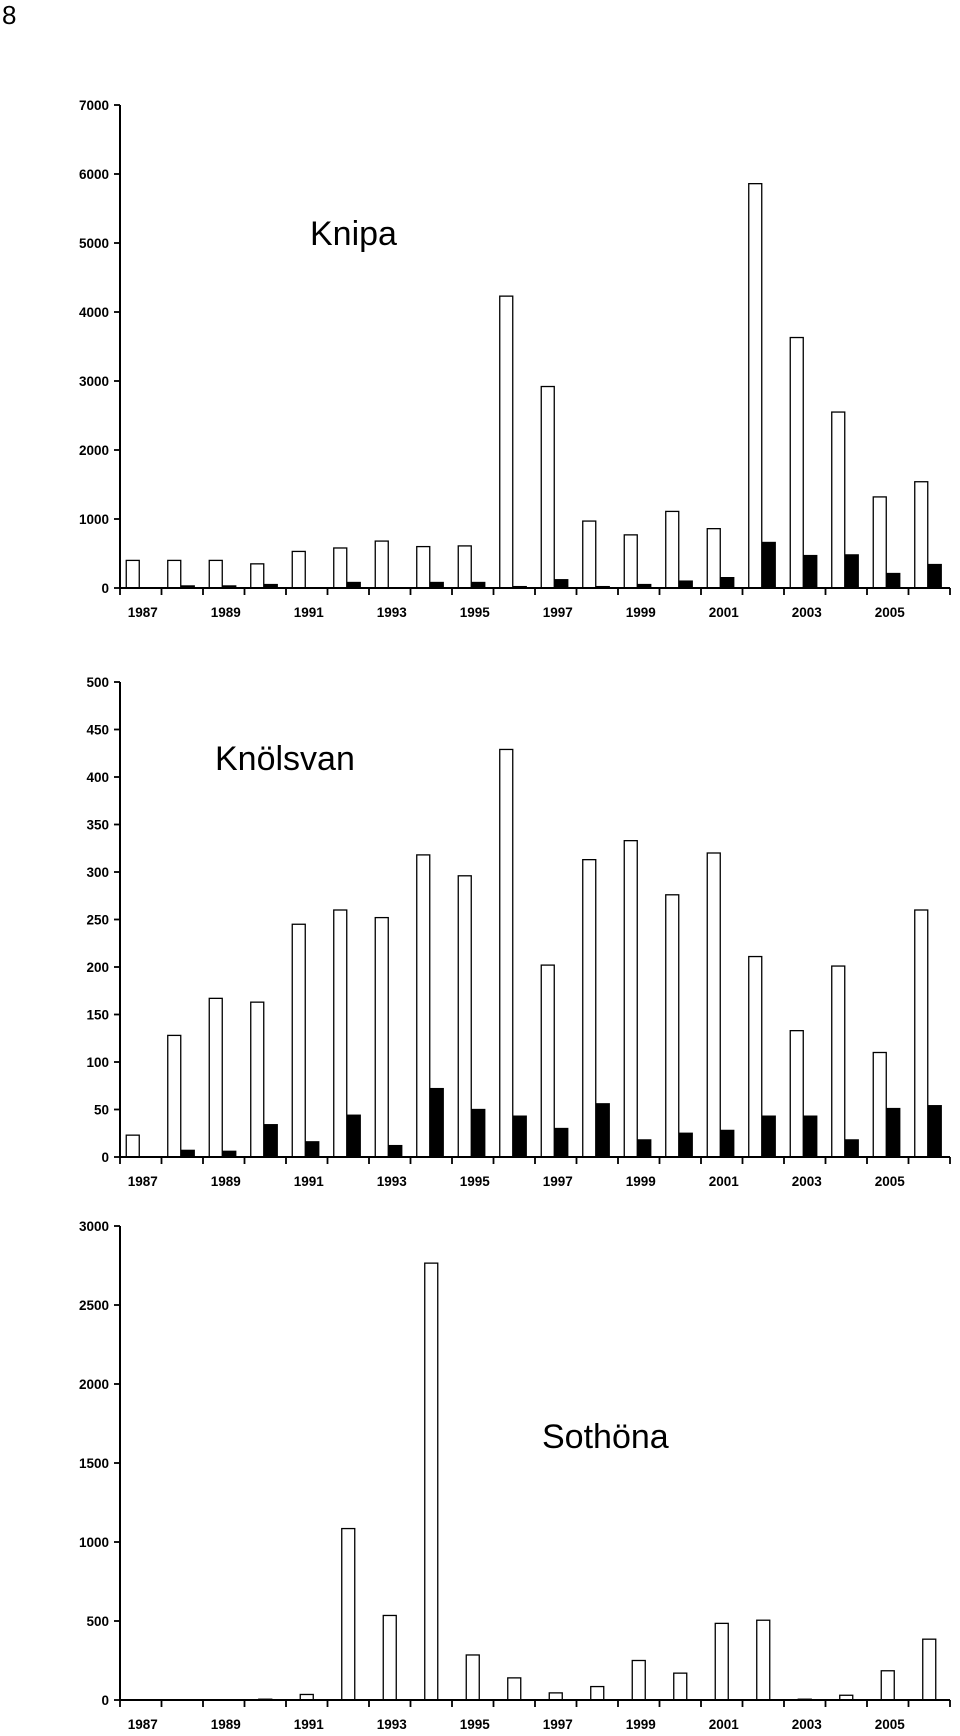  Describe the element at coordinates (340, 568) in the screenshot. I see `bar-series1-1992` at that location.